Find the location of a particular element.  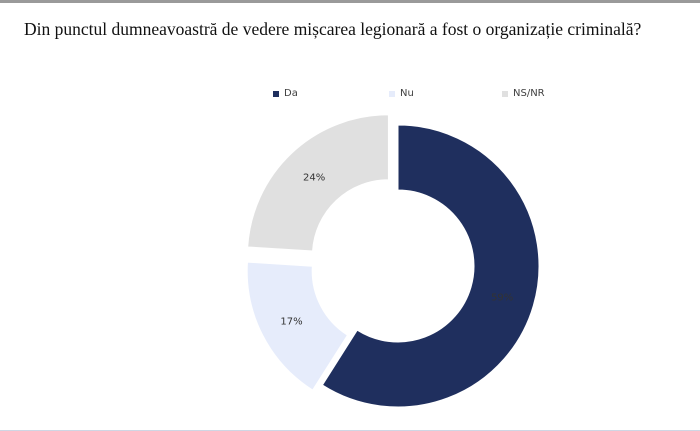

legend: Da Nu NS/NR is located at coordinates (350, 96).